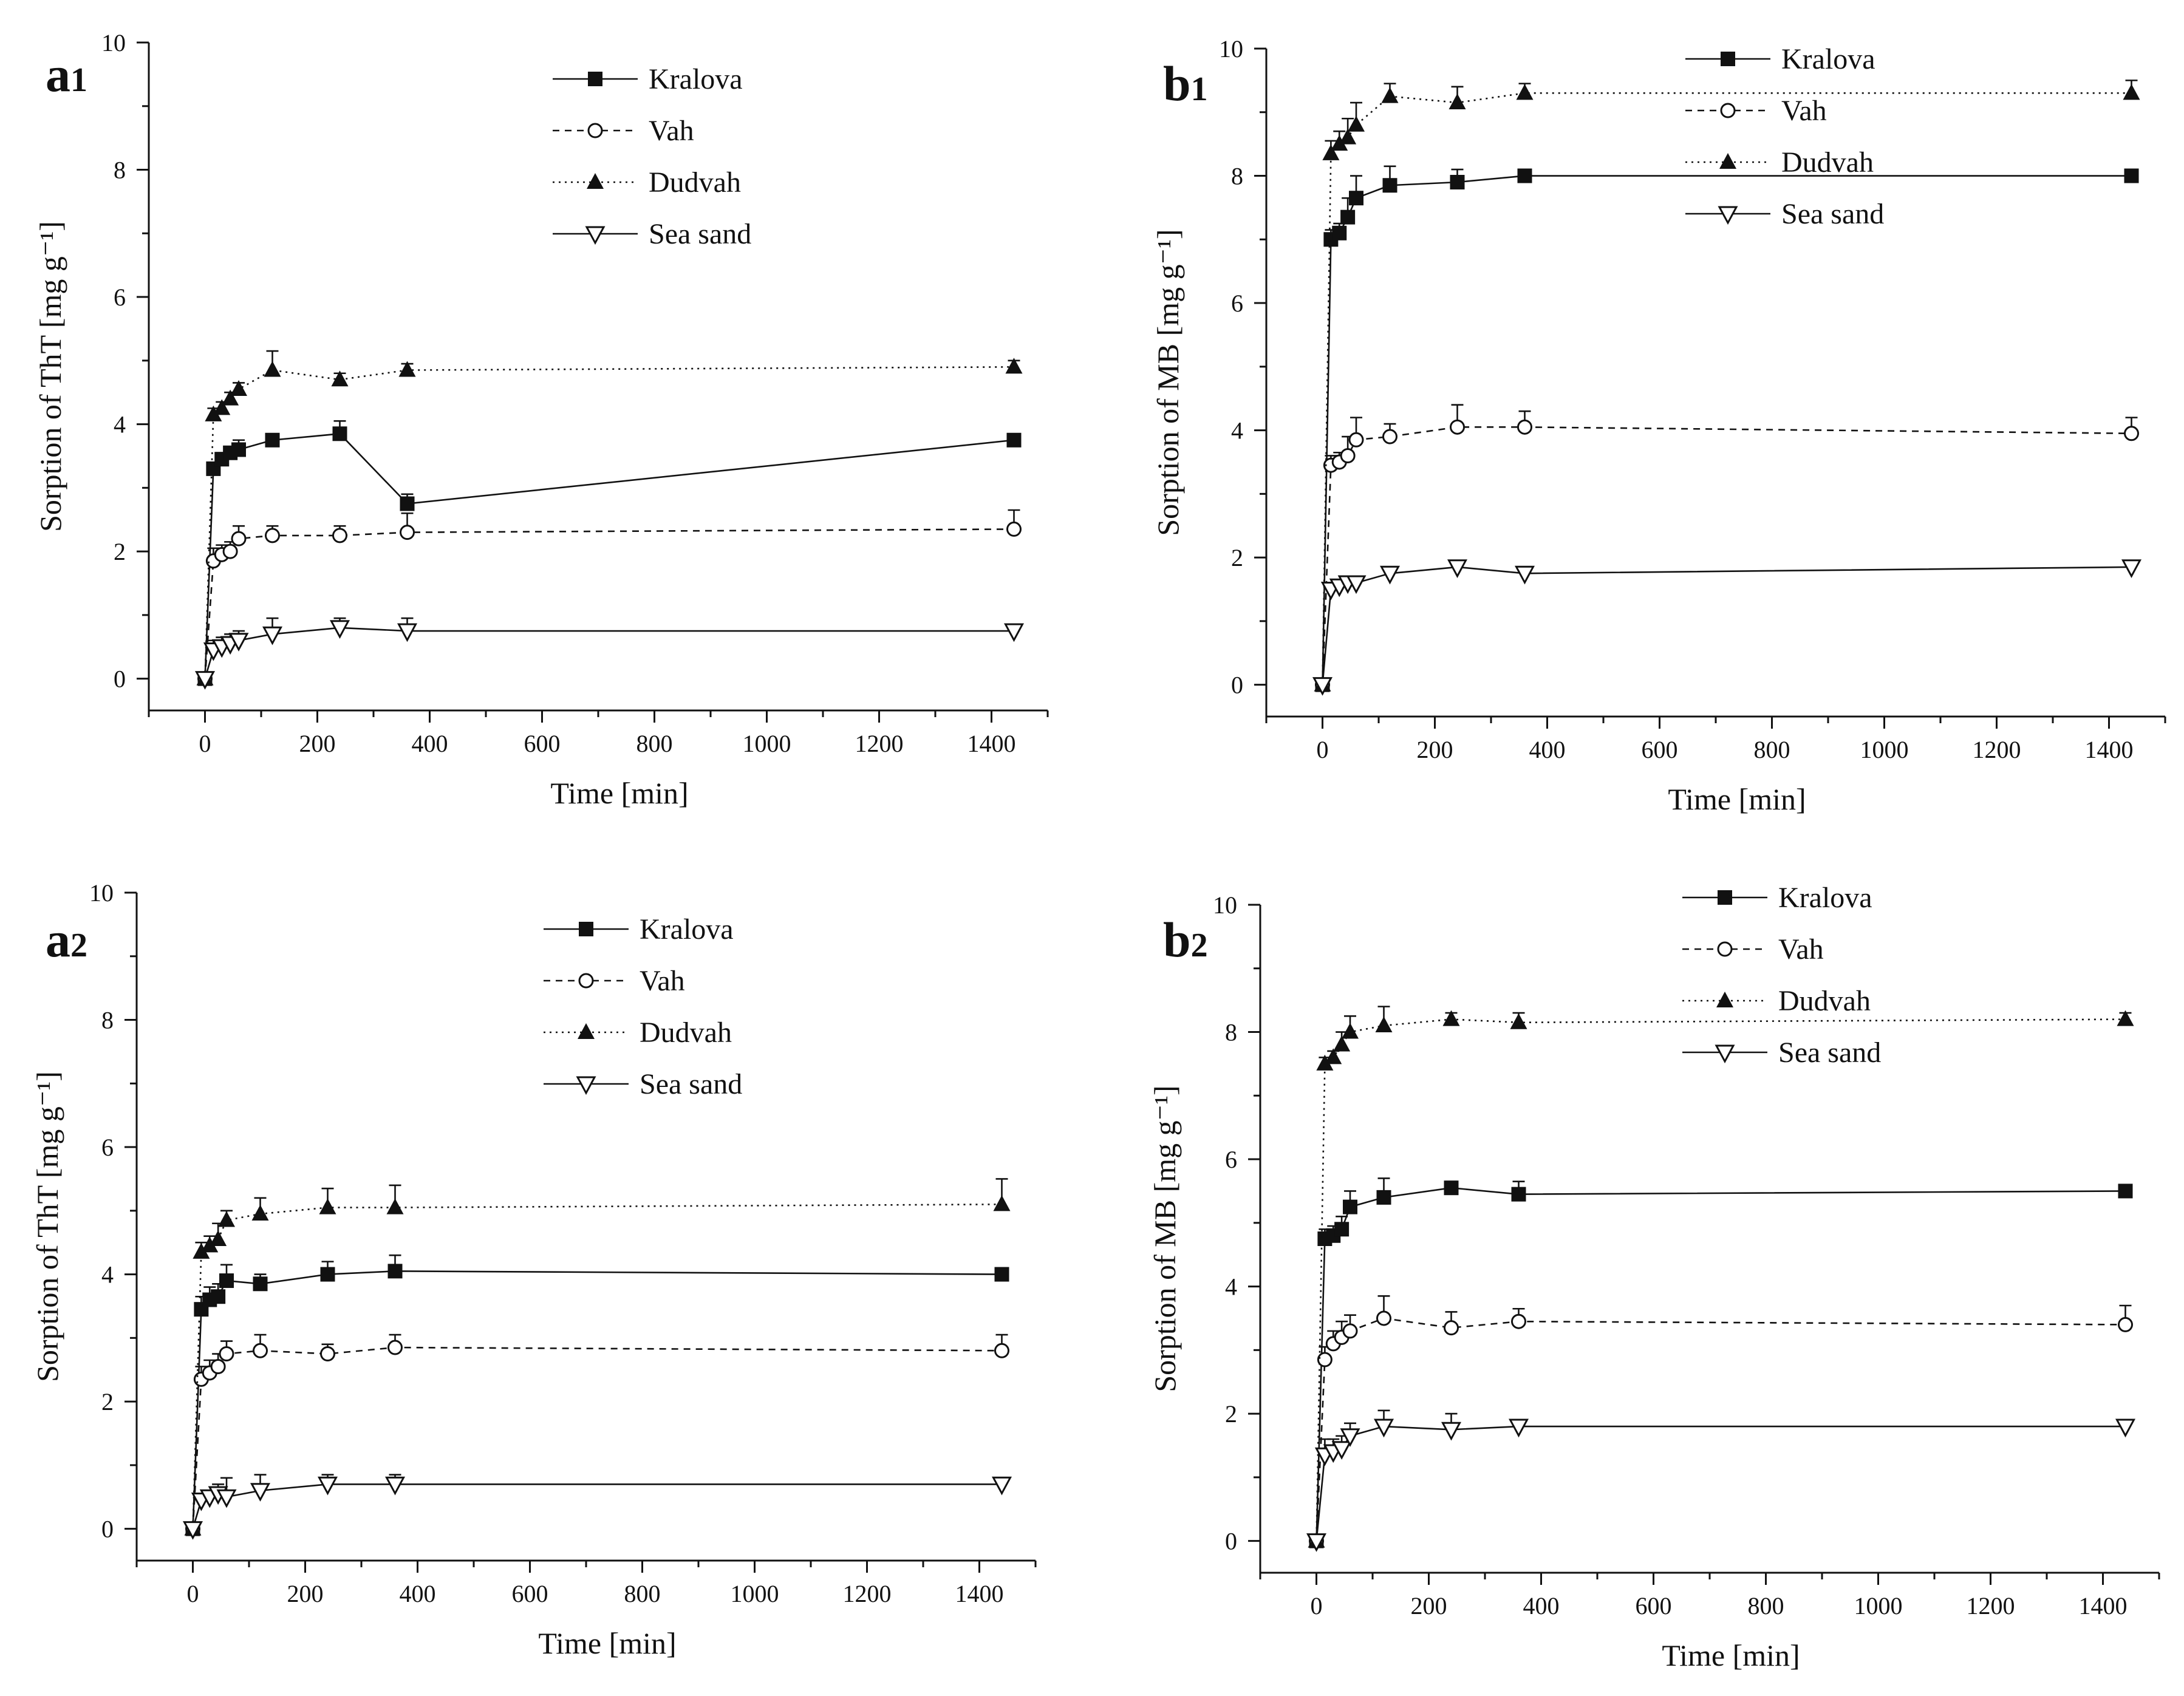 The image size is (2184, 1696). I want to click on y-axis-title: Sorption of ThT [mg g⁻¹], so click(47, 1226).